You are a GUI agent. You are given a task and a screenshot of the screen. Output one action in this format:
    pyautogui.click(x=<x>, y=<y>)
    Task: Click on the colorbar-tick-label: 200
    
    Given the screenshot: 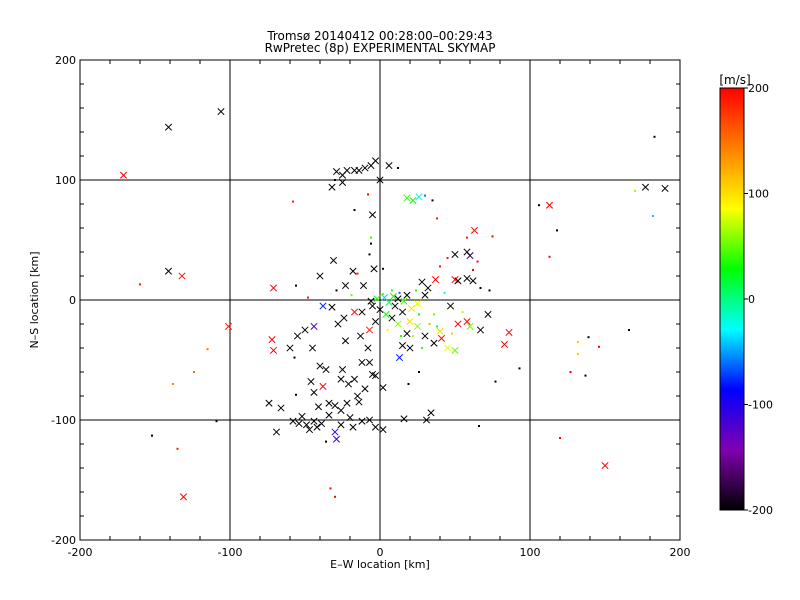 What is the action you would take?
    pyautogui.click(x=758, y=88)
    